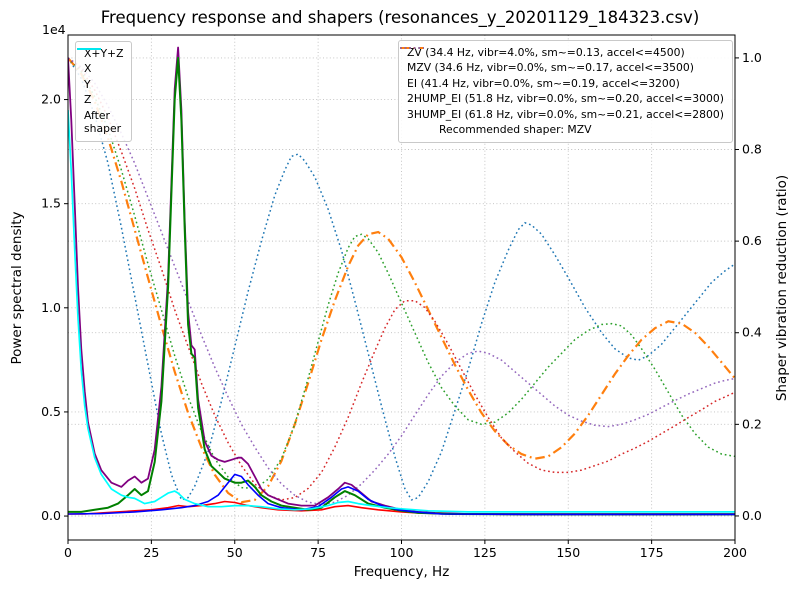 The width and height of the screenshot is (800, 600). I want to click on y-axis-offset-text: 1e4, so click(54, 29).